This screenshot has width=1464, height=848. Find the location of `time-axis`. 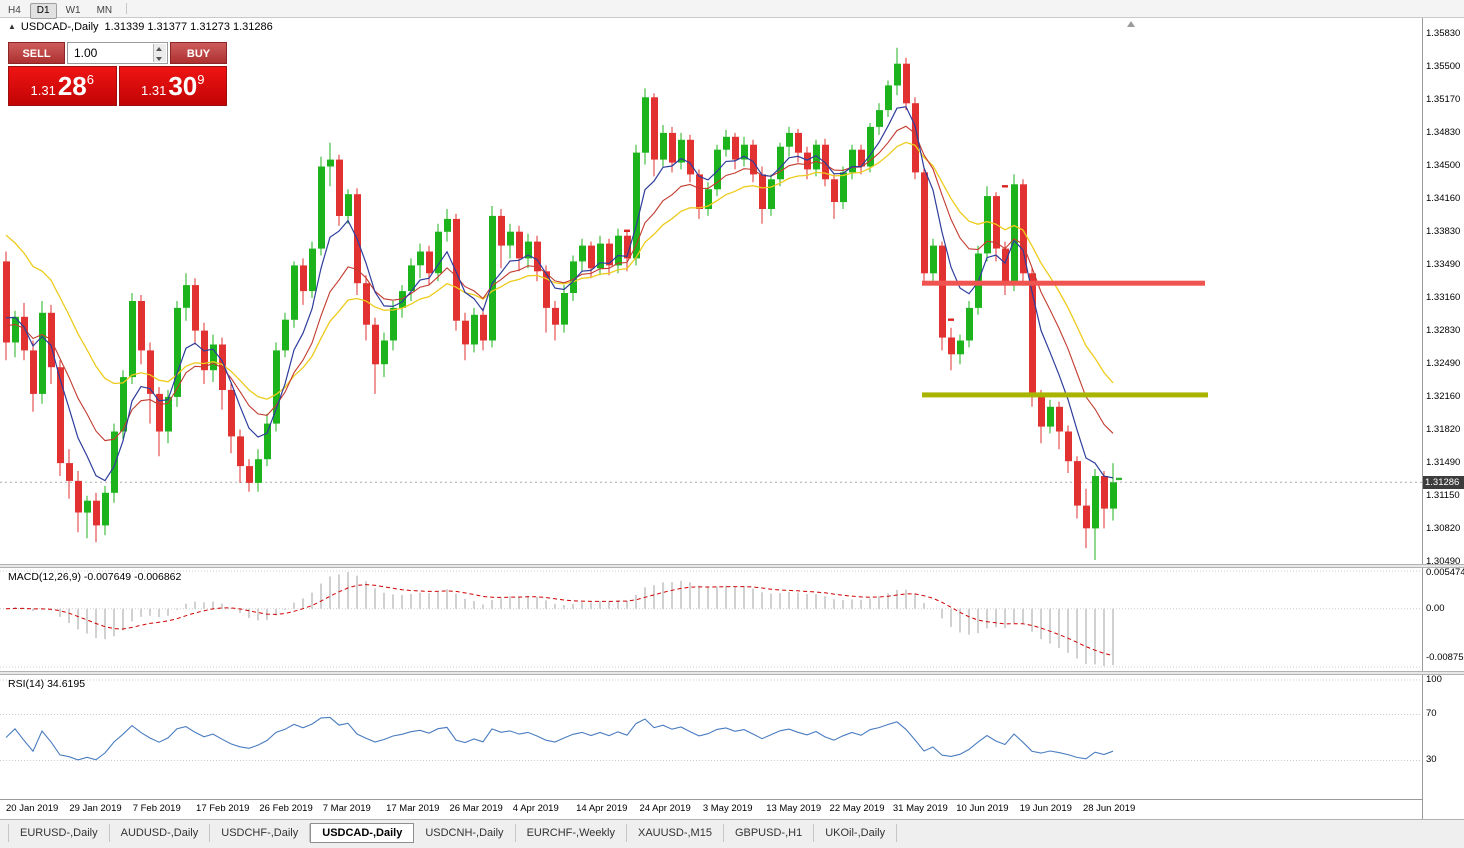

time-axis is located at coordinates (711, 809).